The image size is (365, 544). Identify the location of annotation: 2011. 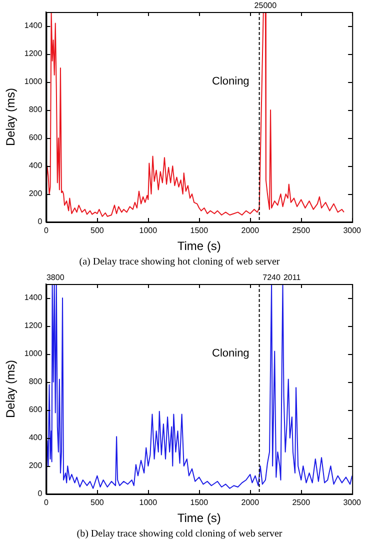
(292, 277).